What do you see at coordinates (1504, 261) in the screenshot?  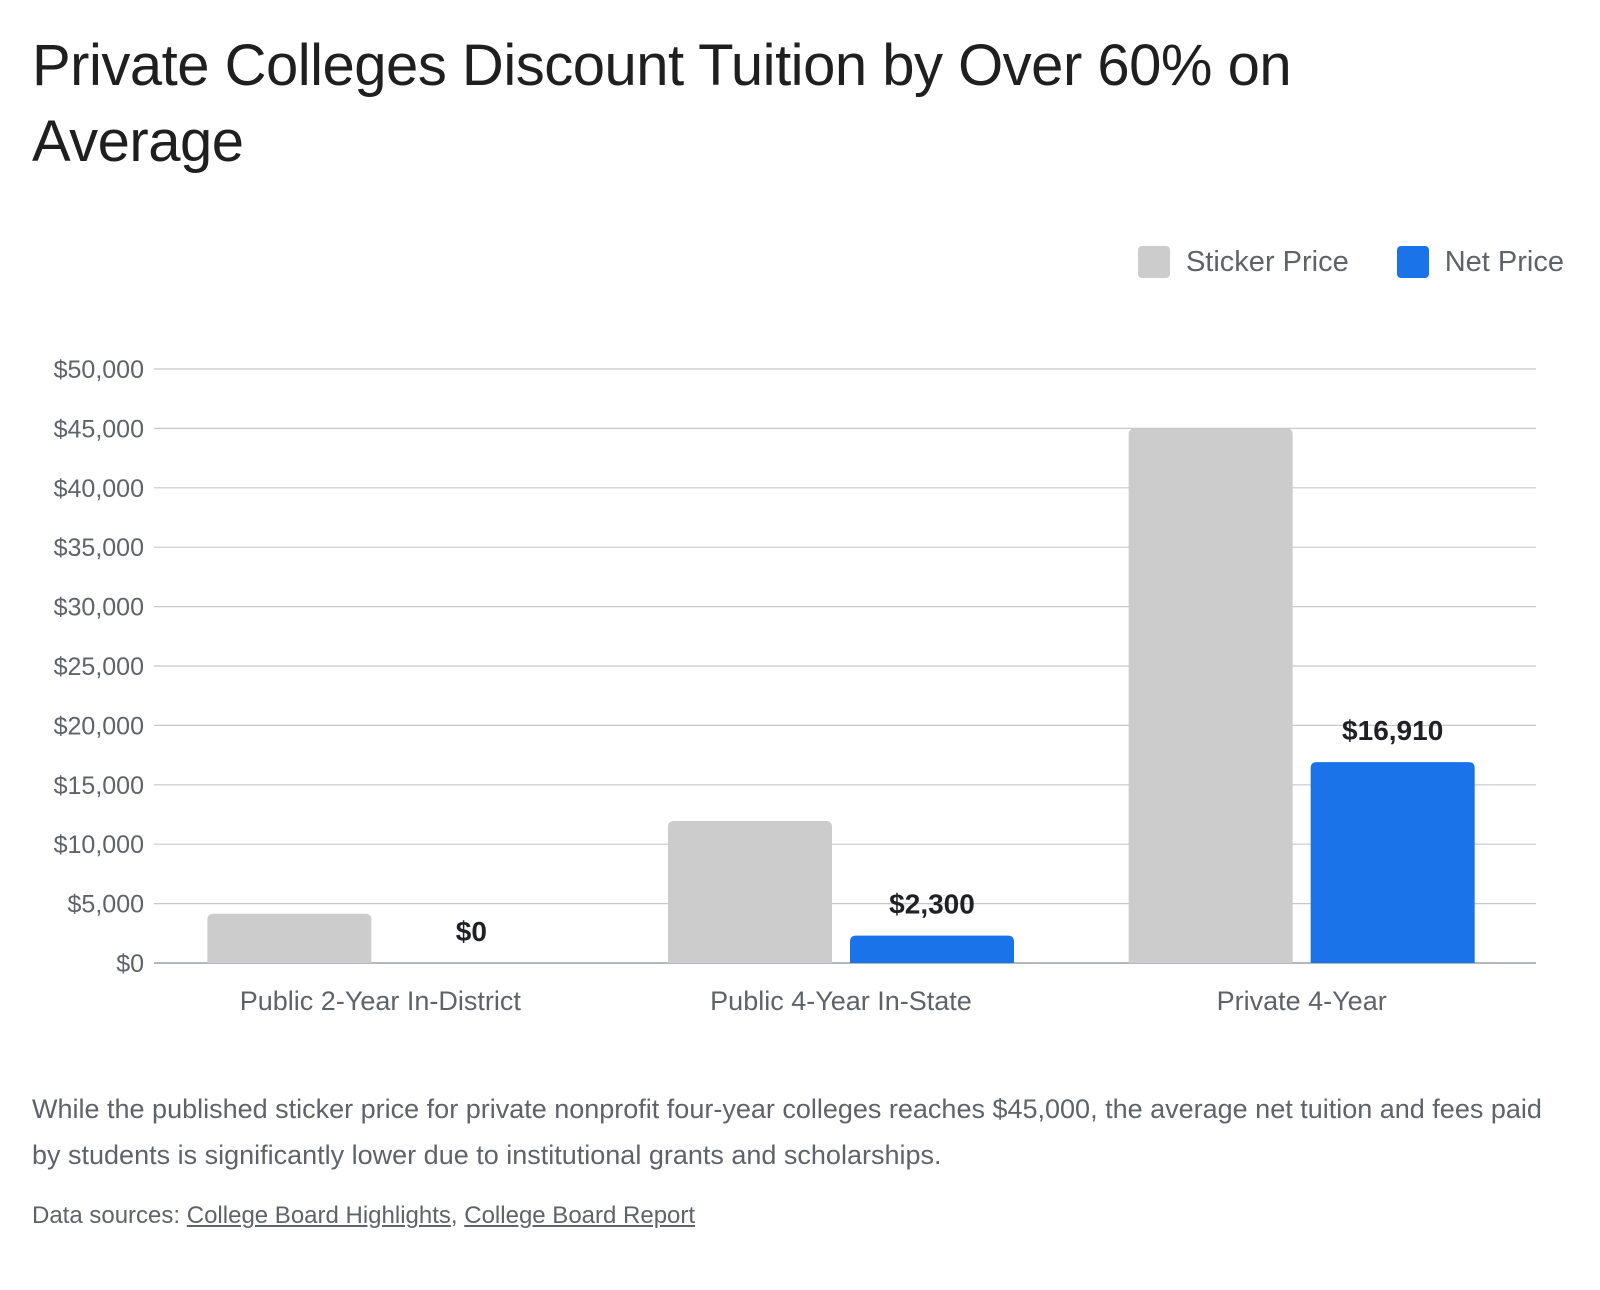 I see `legend-label-net-price: Net Price` at bounding box center [1504, 261].